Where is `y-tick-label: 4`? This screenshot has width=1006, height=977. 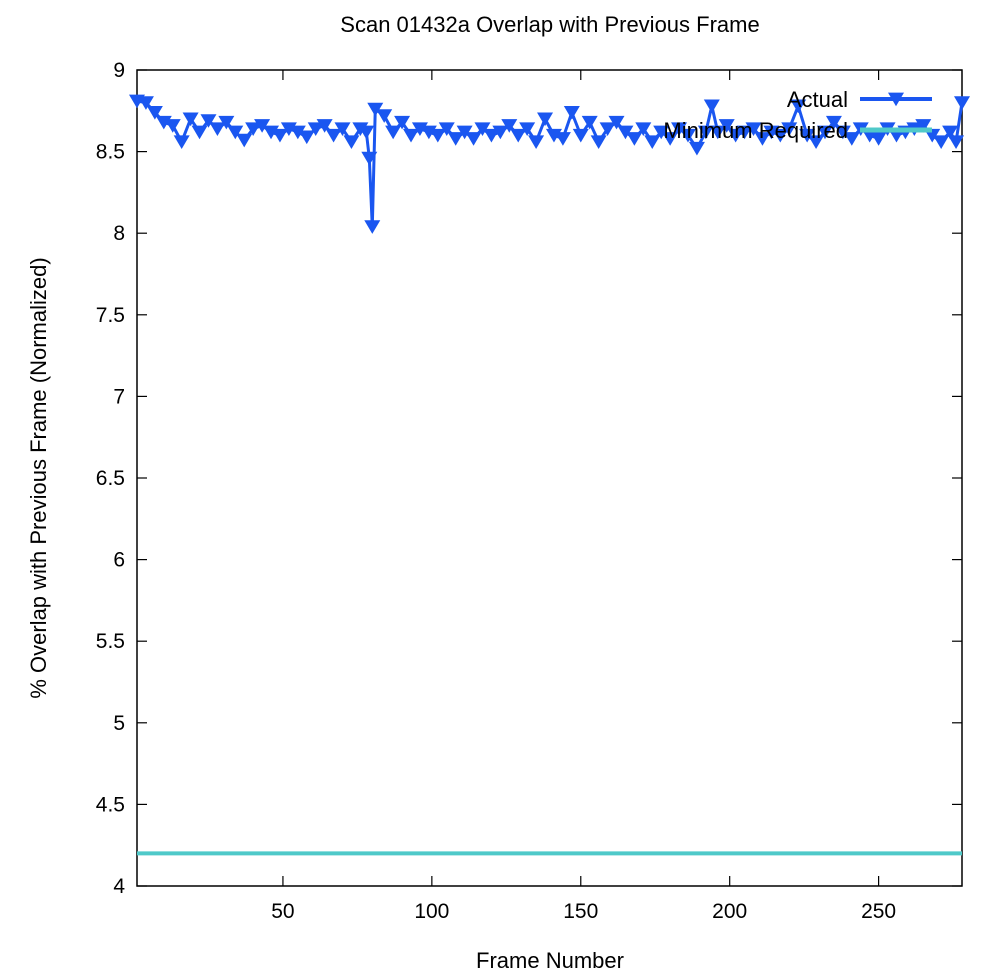 y-tick-label: 4 is located at coordinates (119, 886).